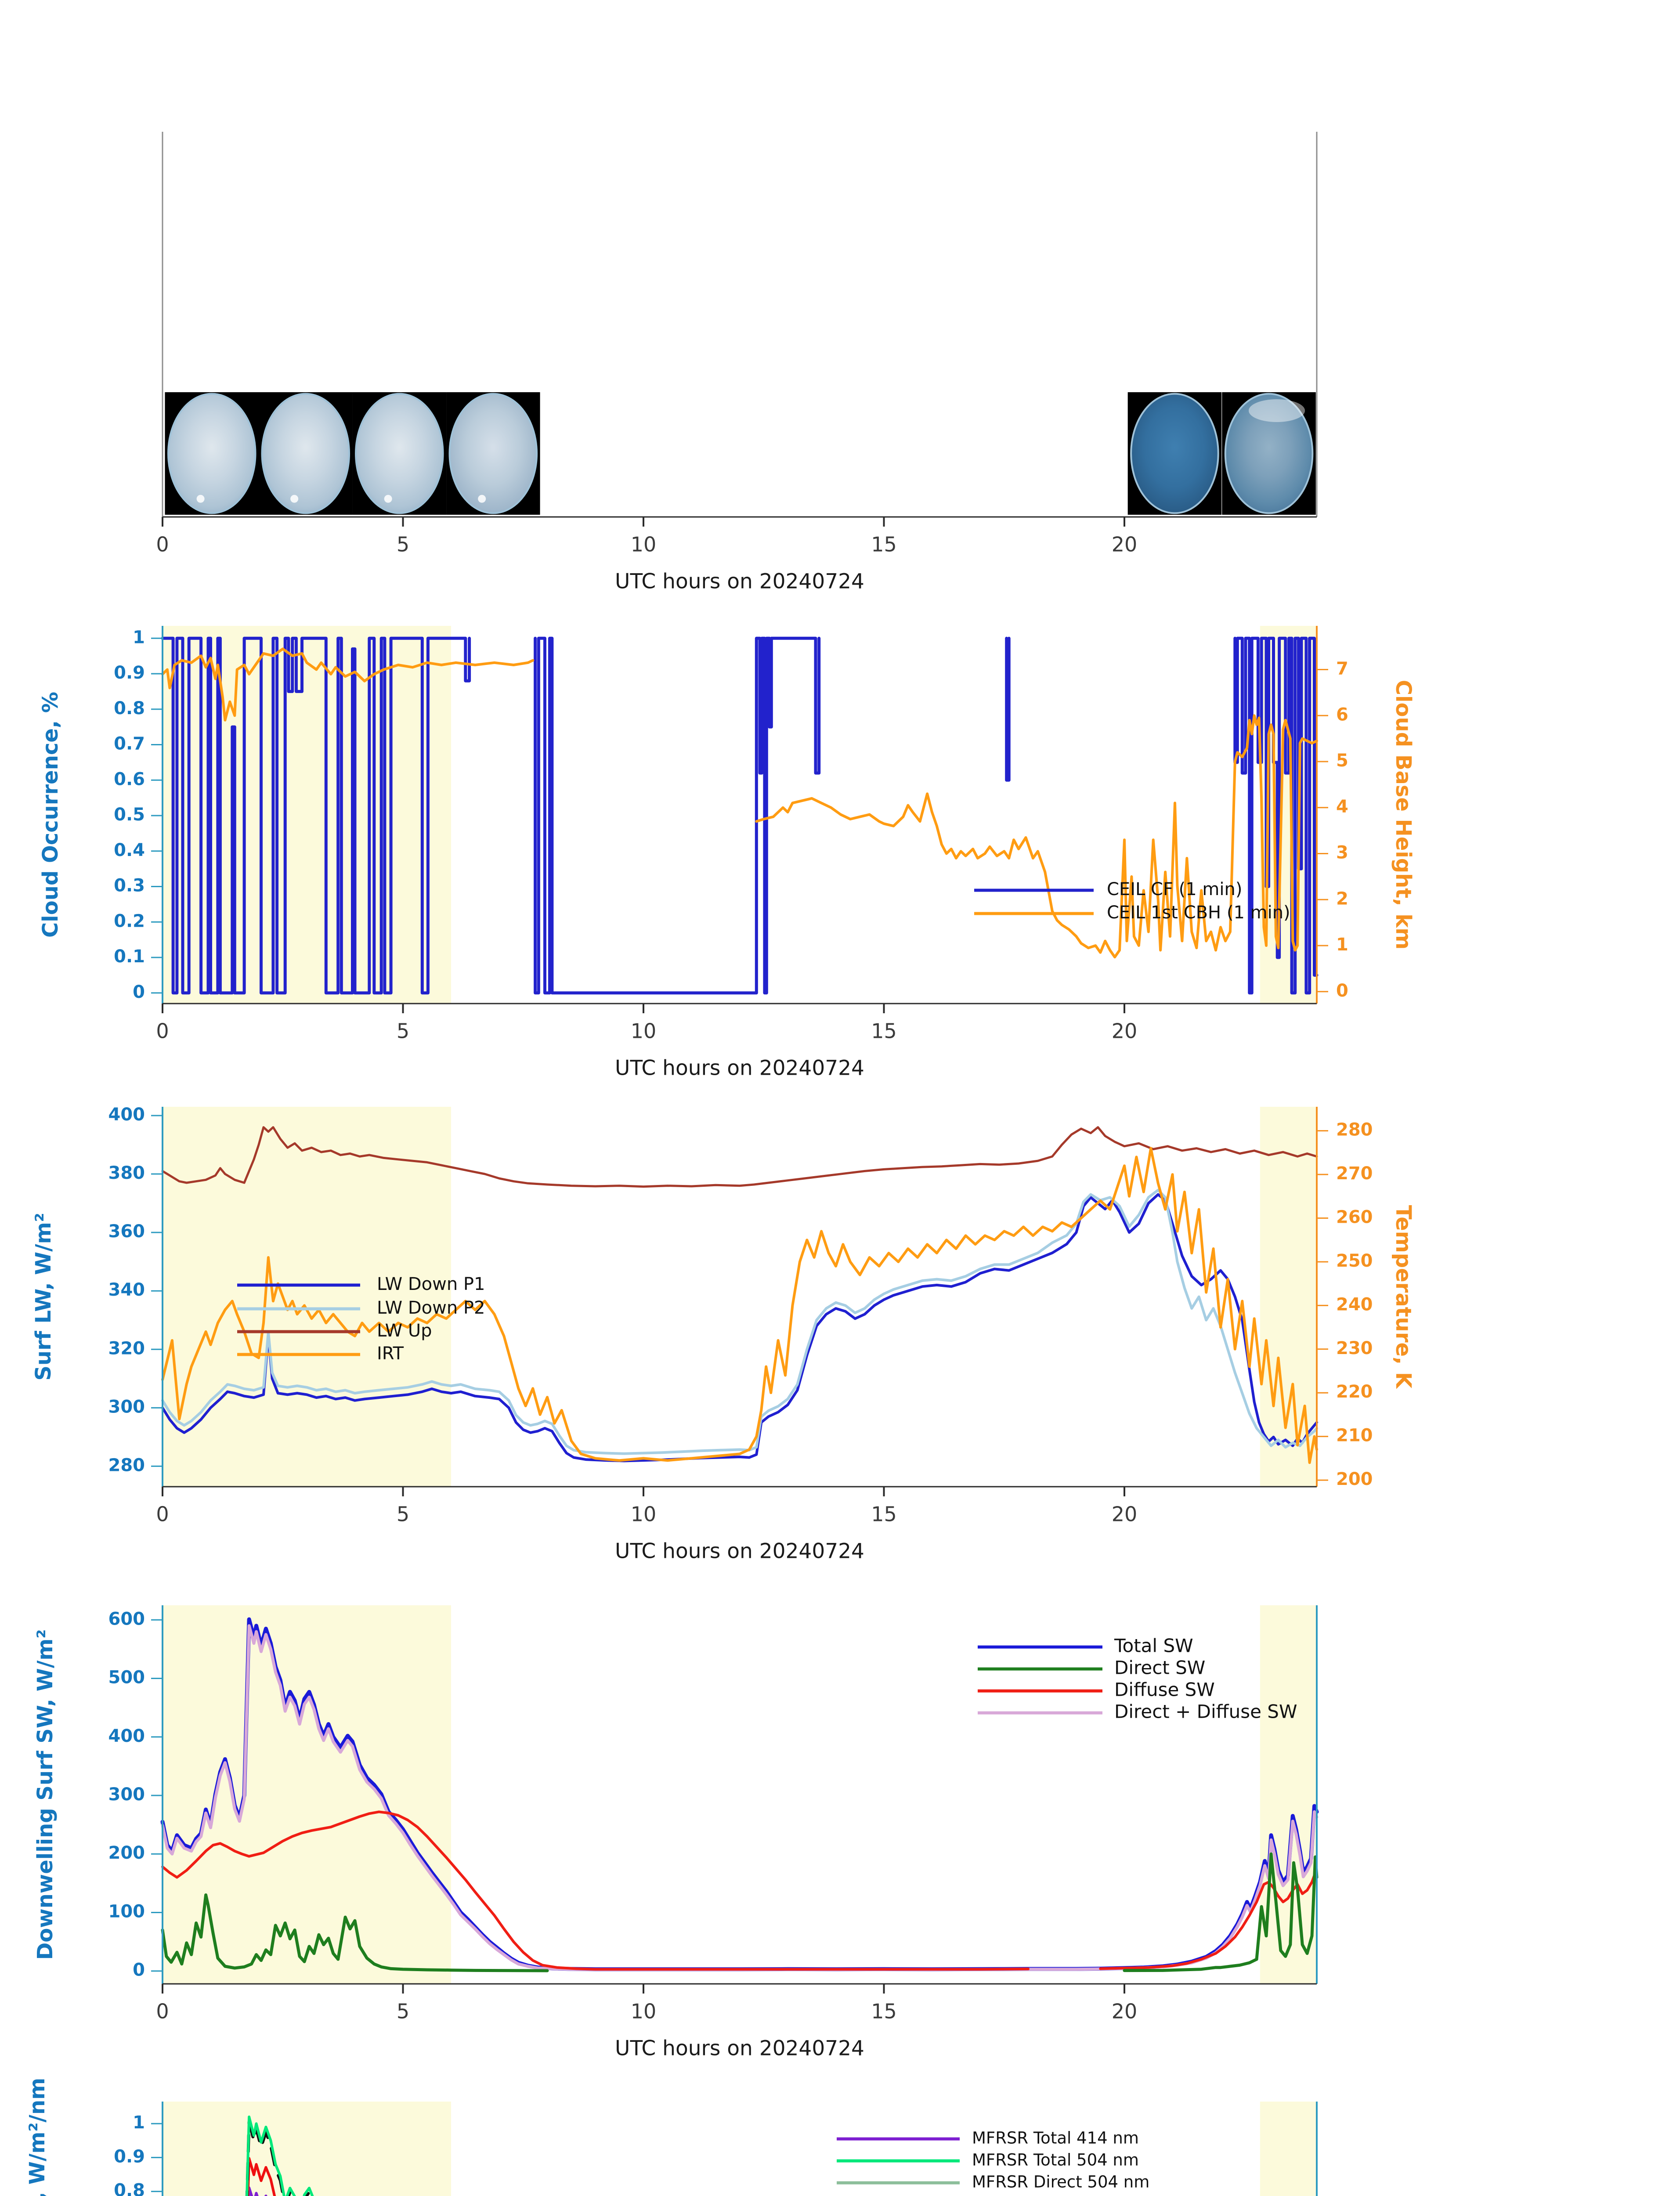  What do you see at coordinates (431, 1308) in the screenshot?
I see `legend-label: LW Down P2` at bounding box center [431, 1308].